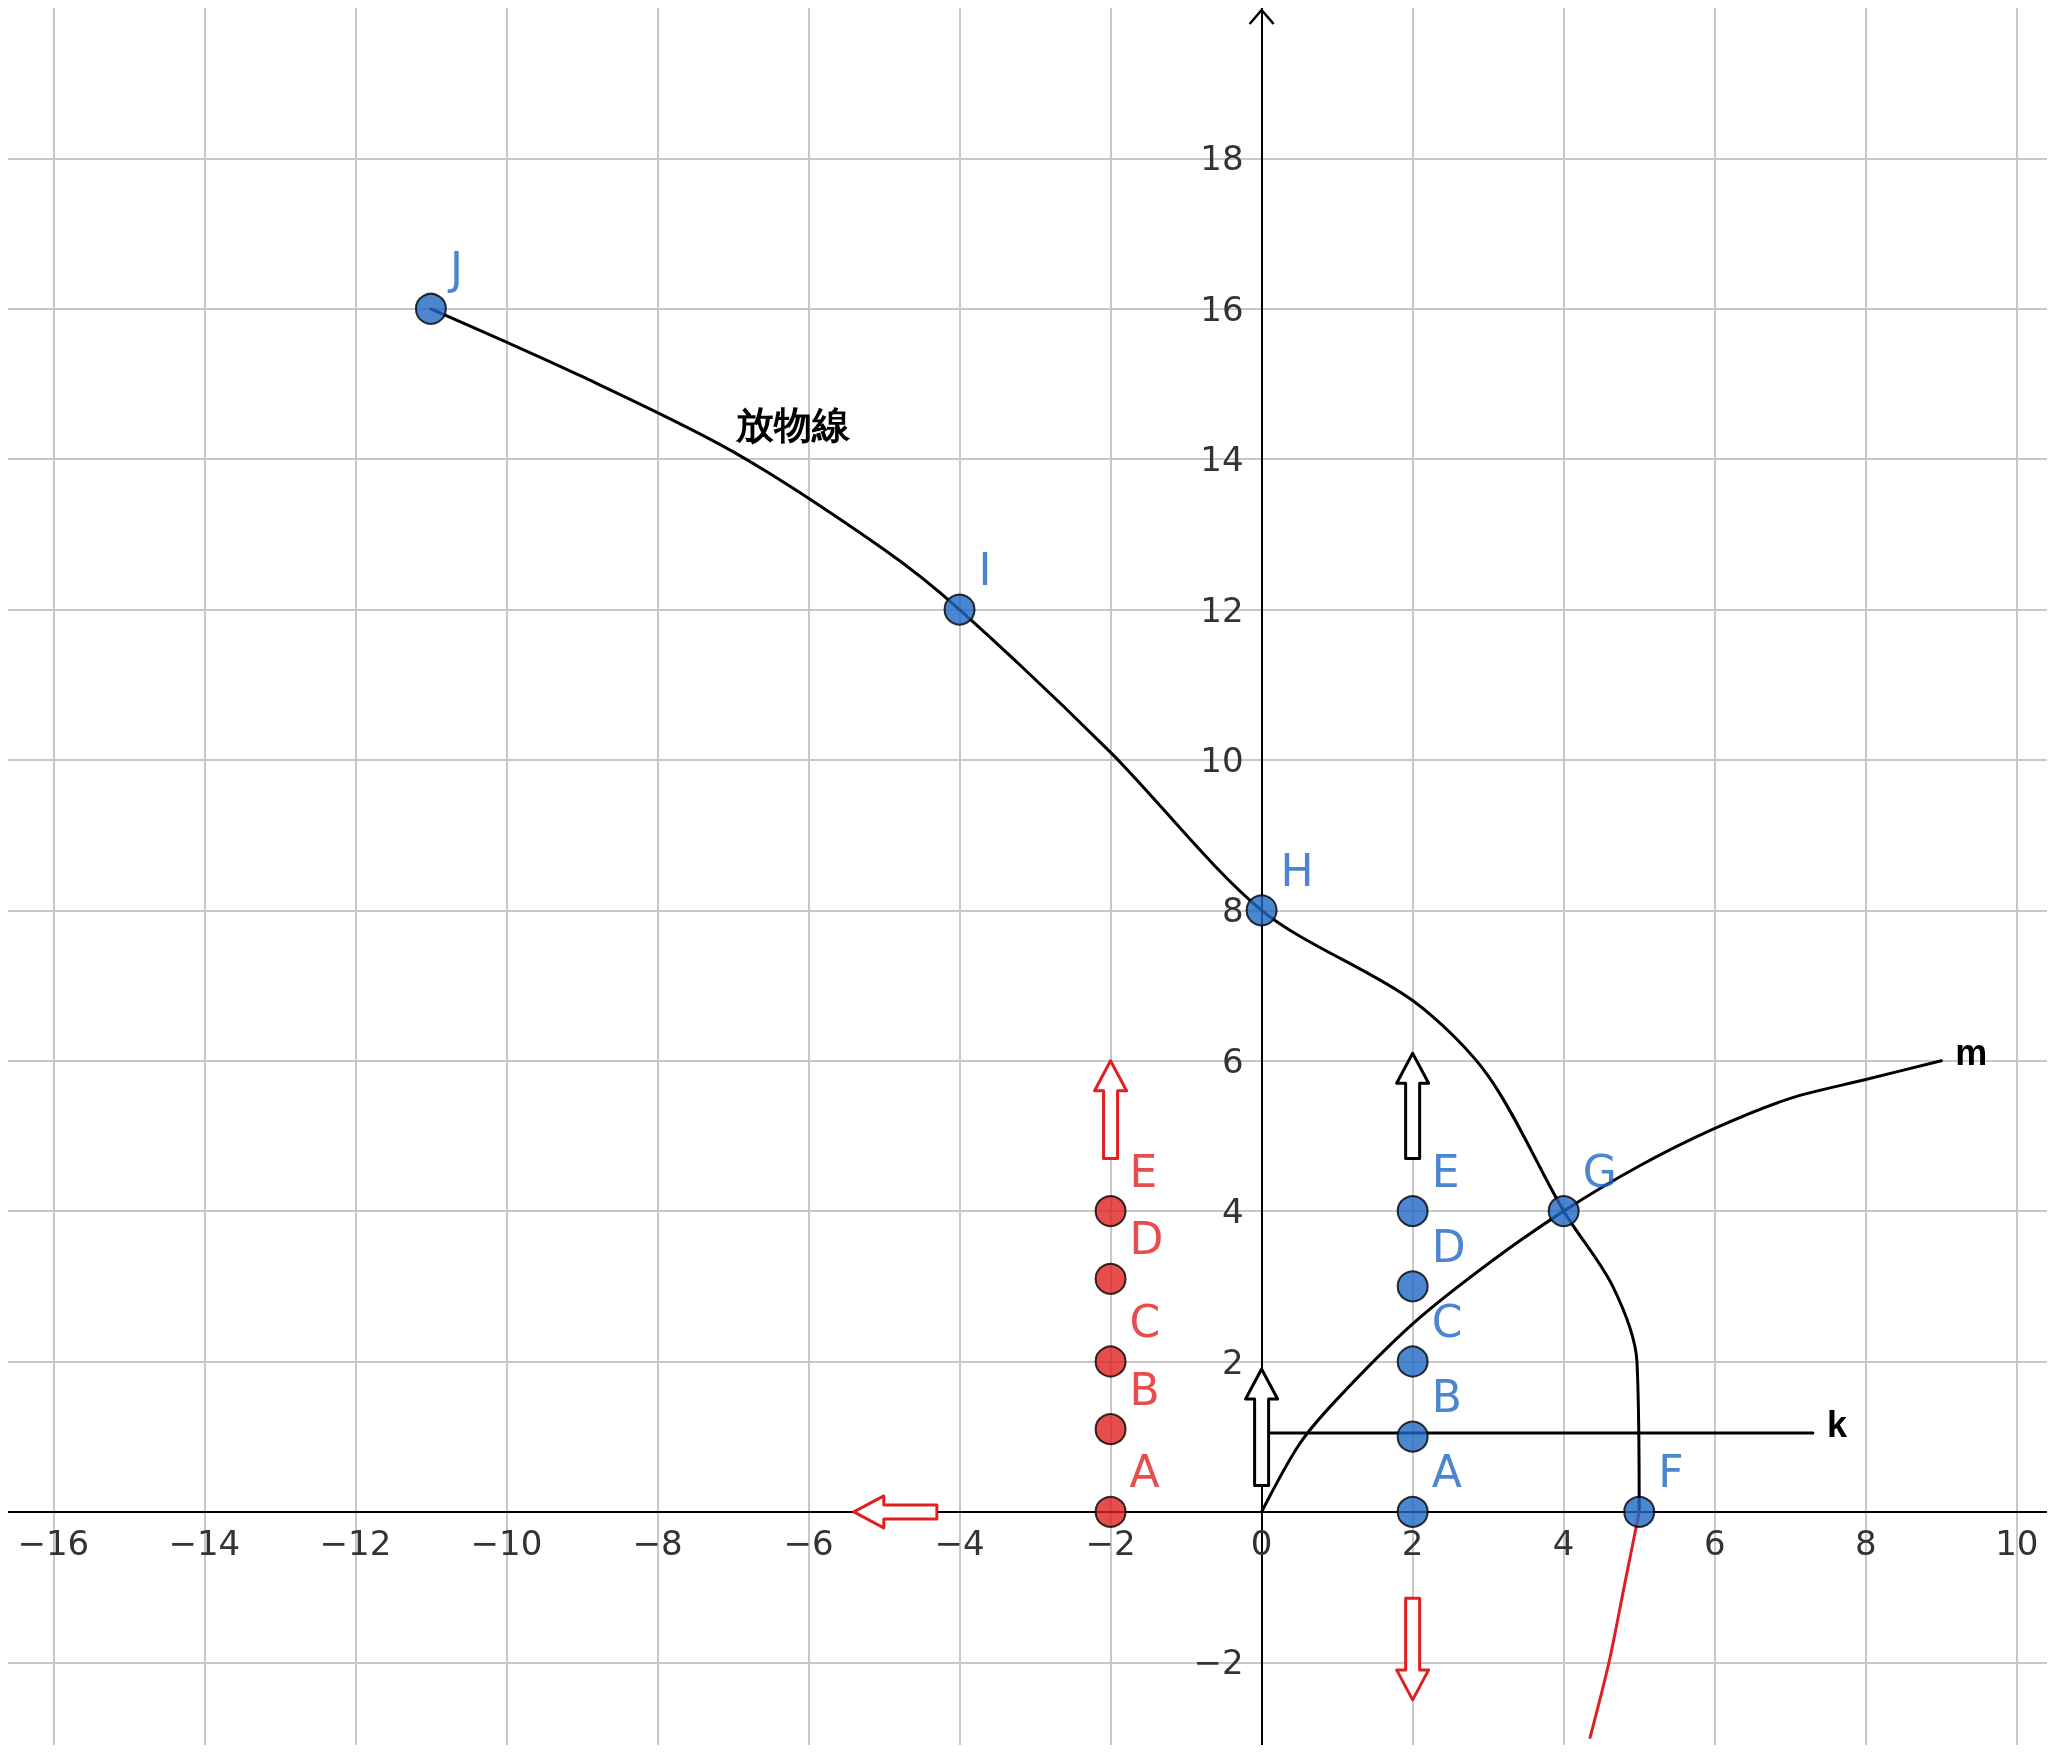 The image size is (2055, 1753). What do you see at coordinates (657, 1542) in the screenshot?
I see `x-tick-label: −8` at bounding box center [657, 1542].